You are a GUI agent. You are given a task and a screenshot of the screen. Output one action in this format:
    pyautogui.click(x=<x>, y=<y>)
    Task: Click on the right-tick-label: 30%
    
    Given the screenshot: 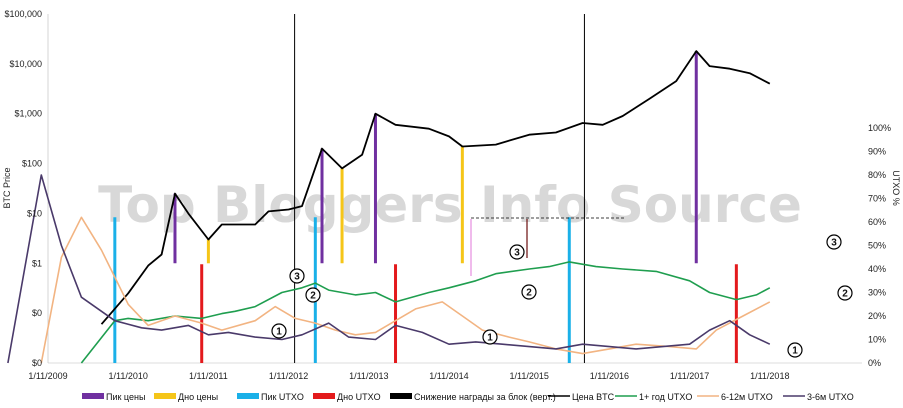 What is the action you would take?
    pyautogui.click(x=877, y=293)
    